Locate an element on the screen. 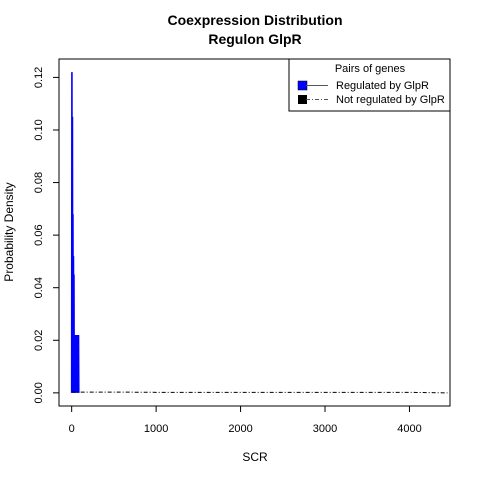  y-tick-label: 0.06 is located at coordinates (39, 234).